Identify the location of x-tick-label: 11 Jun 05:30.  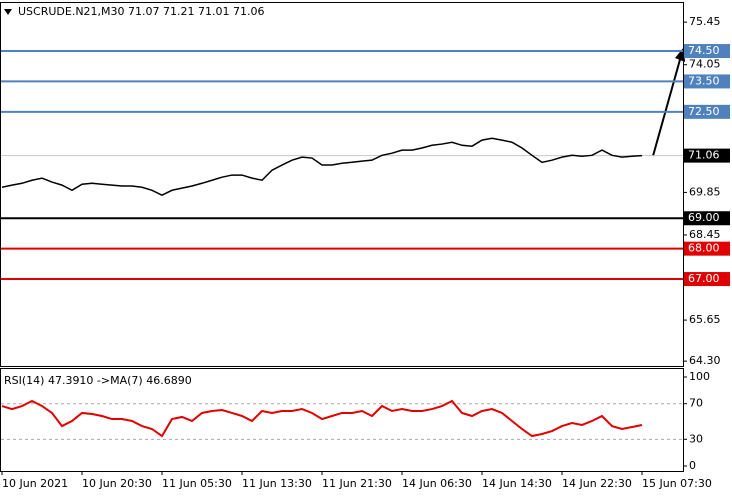
(197, 483).